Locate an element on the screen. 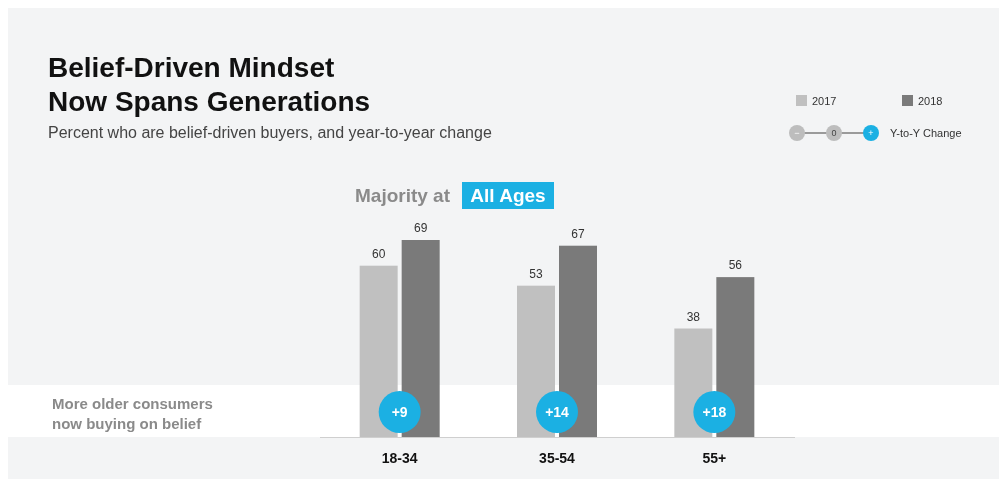 This screenshot has height=485, width=1001. data-label: 38 is located at coordinates (693, 316).